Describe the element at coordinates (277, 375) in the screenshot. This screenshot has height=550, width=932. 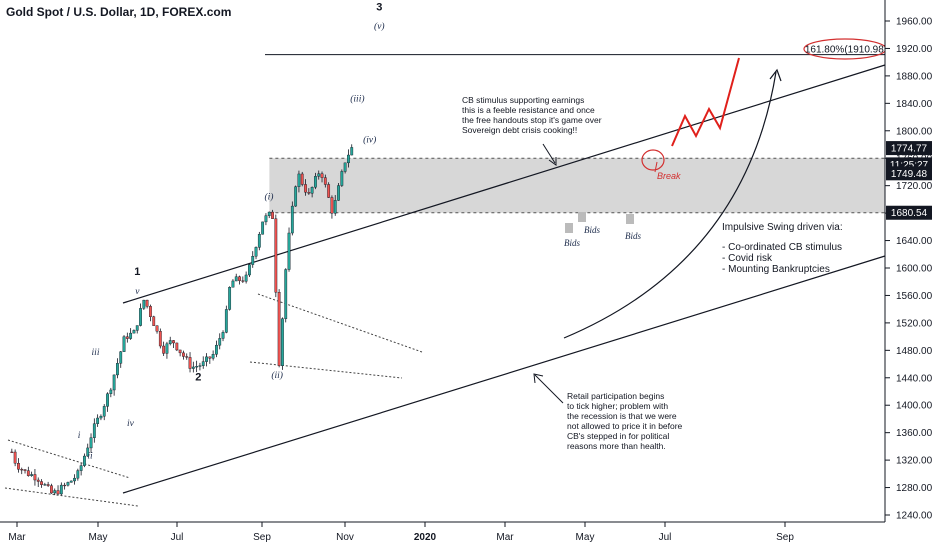
I see `wave-label: (ii)` at that location.